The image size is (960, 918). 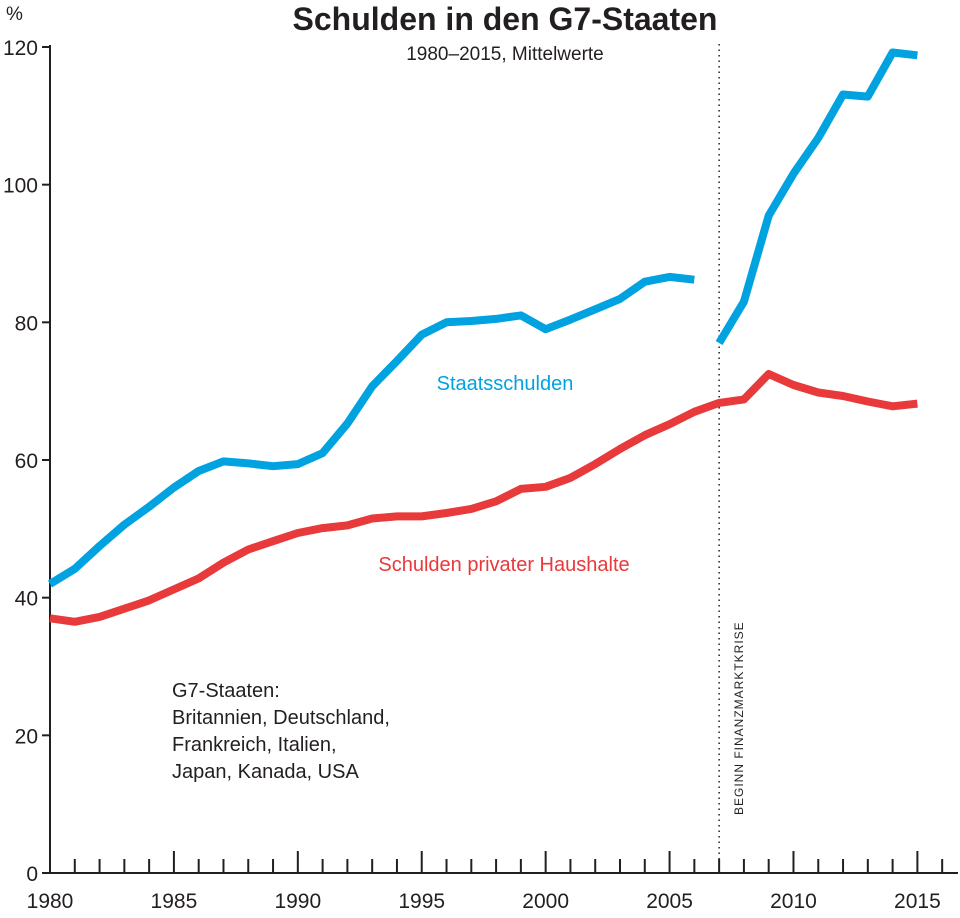 I want to click on x-tick-label: 2005, so click(x=669, y=901).